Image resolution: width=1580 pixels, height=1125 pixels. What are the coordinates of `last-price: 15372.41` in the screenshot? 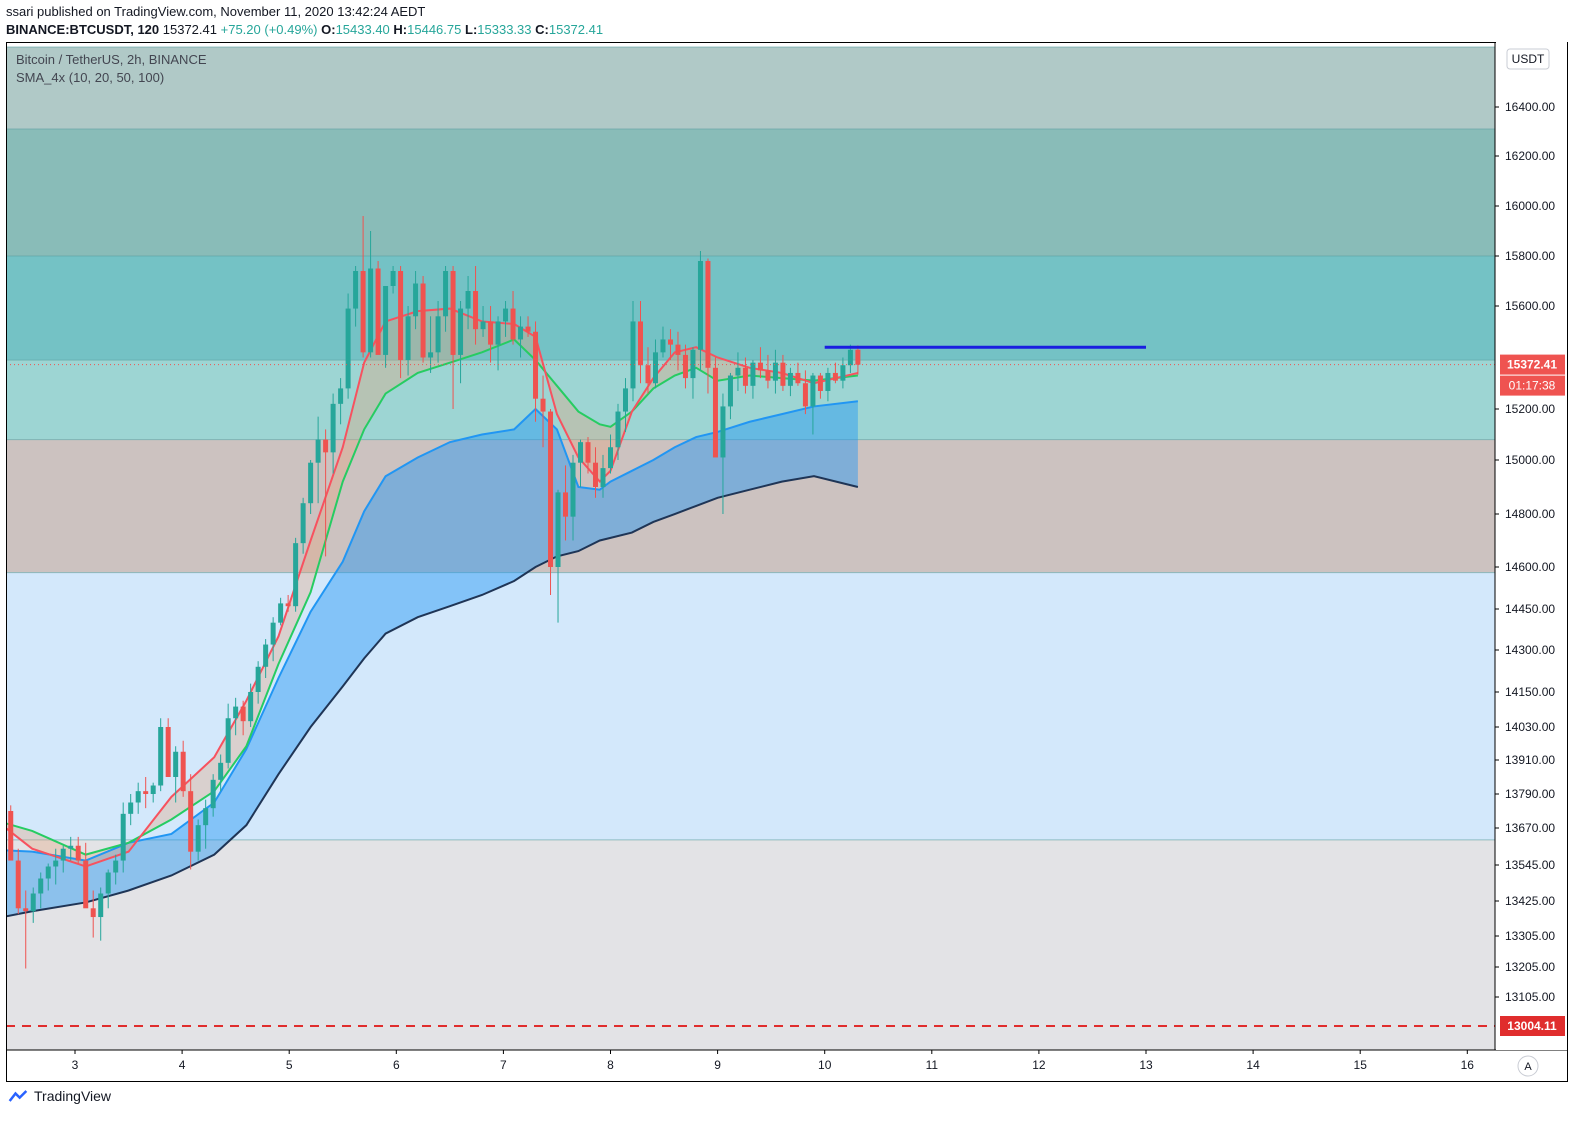 It's located at (189, 29).